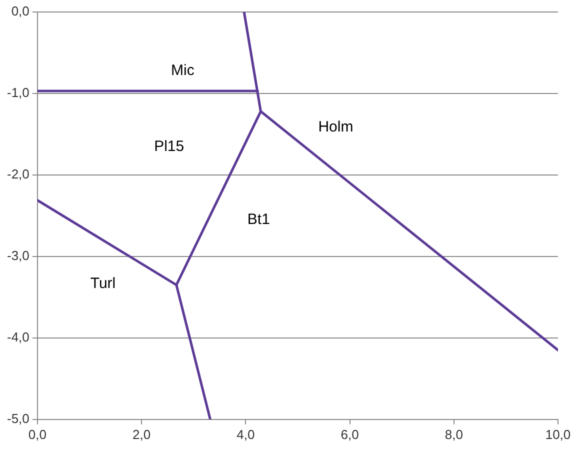  What do you see at coordinates (453, 434) in the screenshot?
I see `x-tick-label: 8,0` at bounding box center [453, 434].